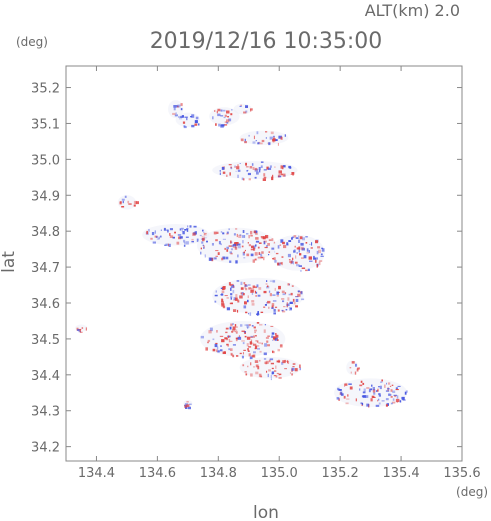 The width and height of the screenshot is (491, 521). I want to click on y-tick-label: 34.8, so click(45, 232).